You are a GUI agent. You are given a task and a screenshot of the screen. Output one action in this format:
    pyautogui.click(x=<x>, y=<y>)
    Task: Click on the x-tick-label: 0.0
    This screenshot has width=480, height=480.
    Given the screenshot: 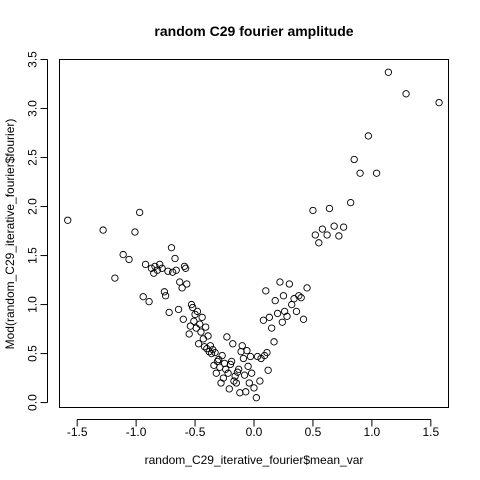 What is the action you would take?
    pyautogui.click(x=254, y=432)
    